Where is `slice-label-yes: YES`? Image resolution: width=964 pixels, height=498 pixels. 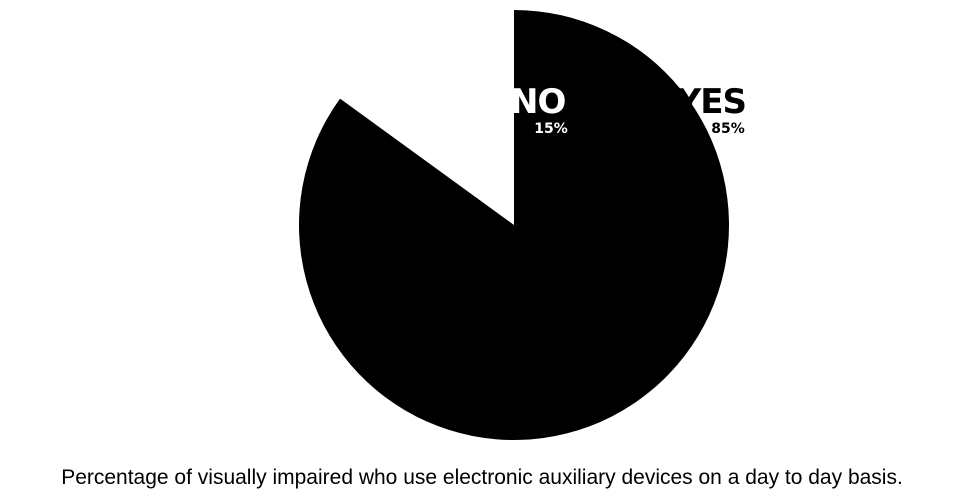 slice-label-yes: YES is located at coordinates (711, 102).